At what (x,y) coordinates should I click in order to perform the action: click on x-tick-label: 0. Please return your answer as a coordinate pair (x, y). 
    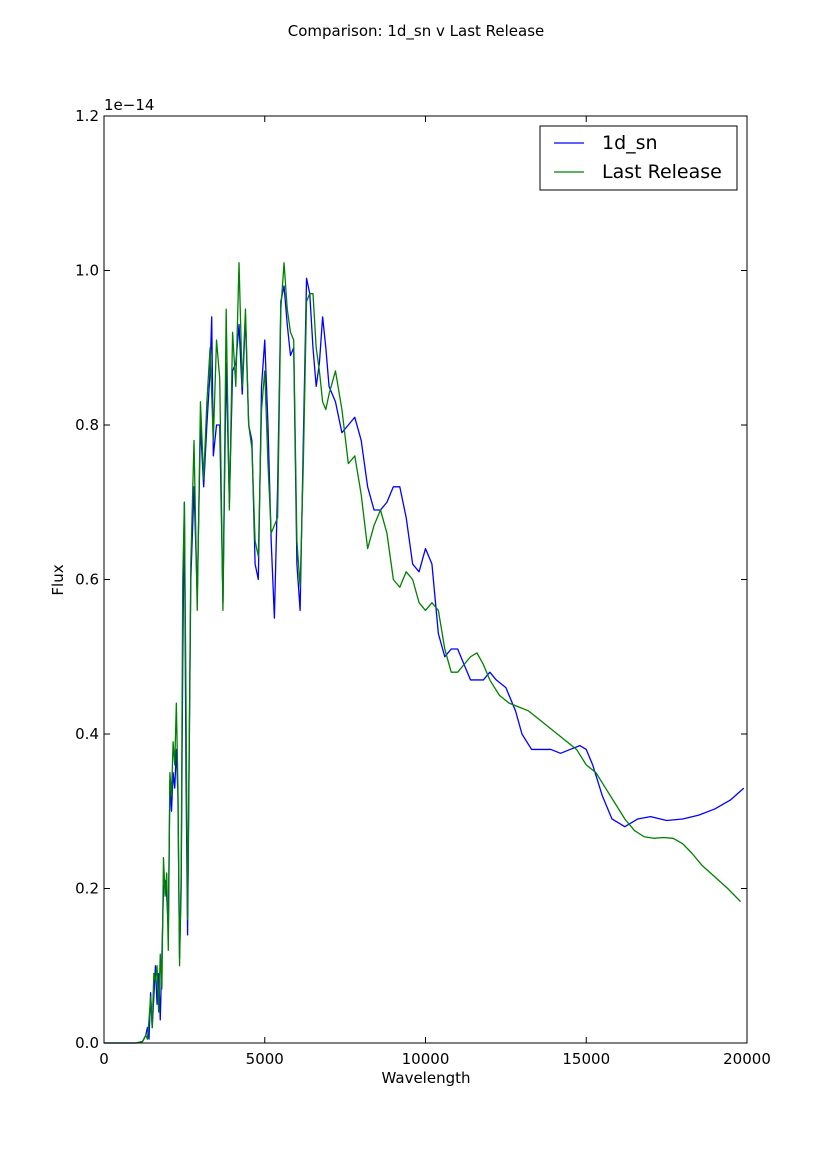
    Looking at the image, I should click on (104, 1059).